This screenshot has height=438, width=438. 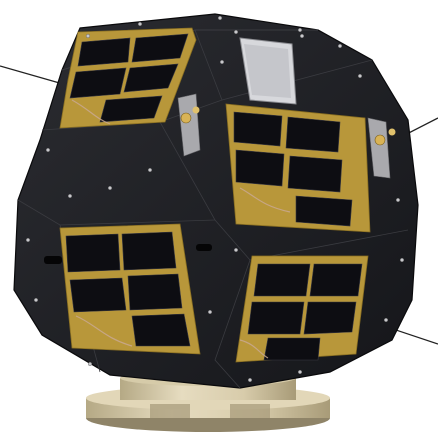 I want to click on bracket-right, so click(x=381, y=148).